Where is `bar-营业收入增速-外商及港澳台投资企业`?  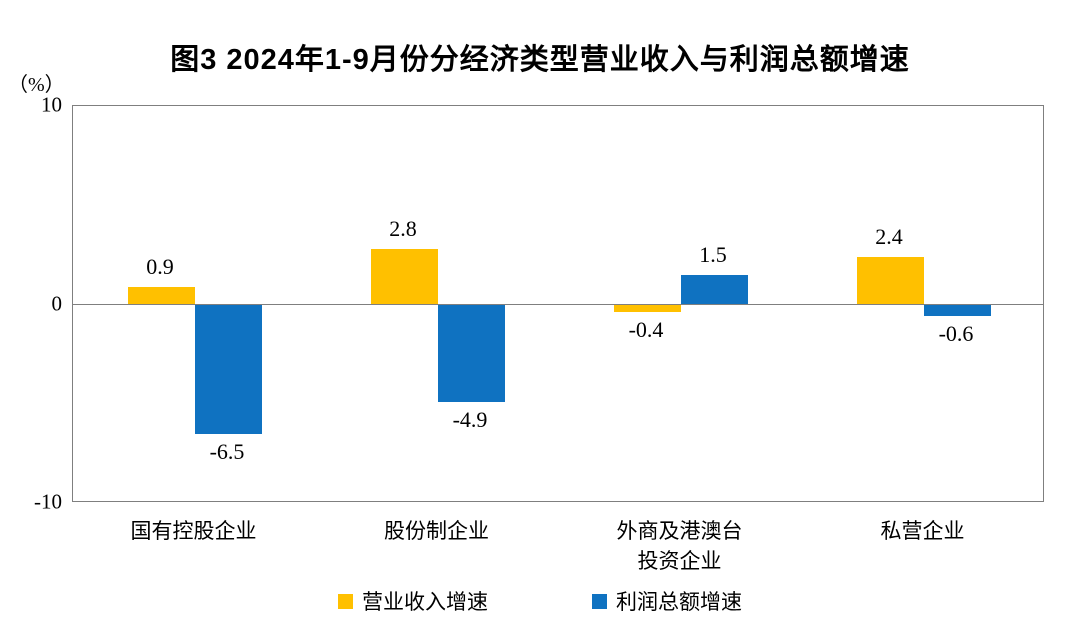
bar-营业收入增速-外商及港澳台投资企业 is located at coordinates (647, 308).